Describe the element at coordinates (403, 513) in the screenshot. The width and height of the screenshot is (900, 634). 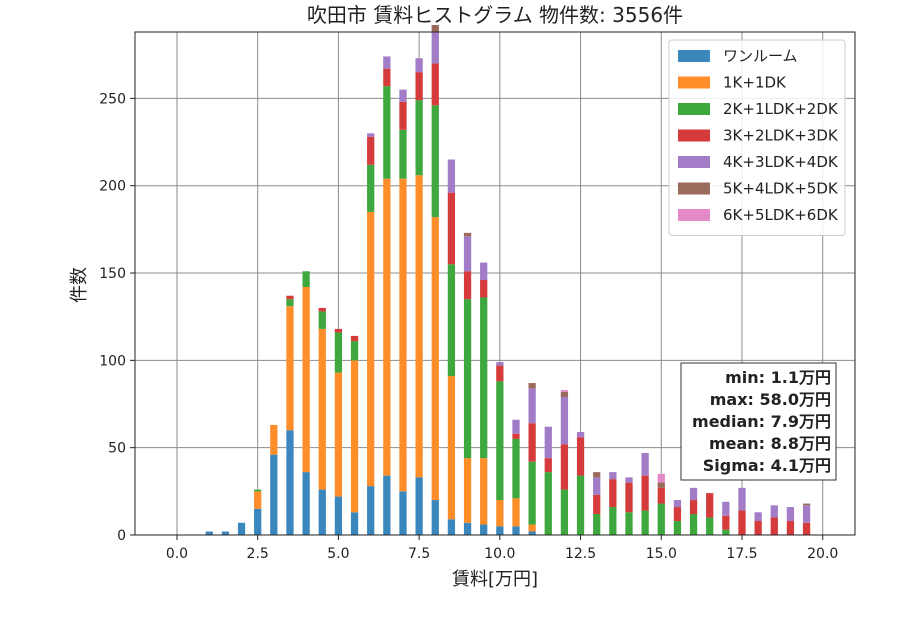
I see `bar-s0-x7` at that location.